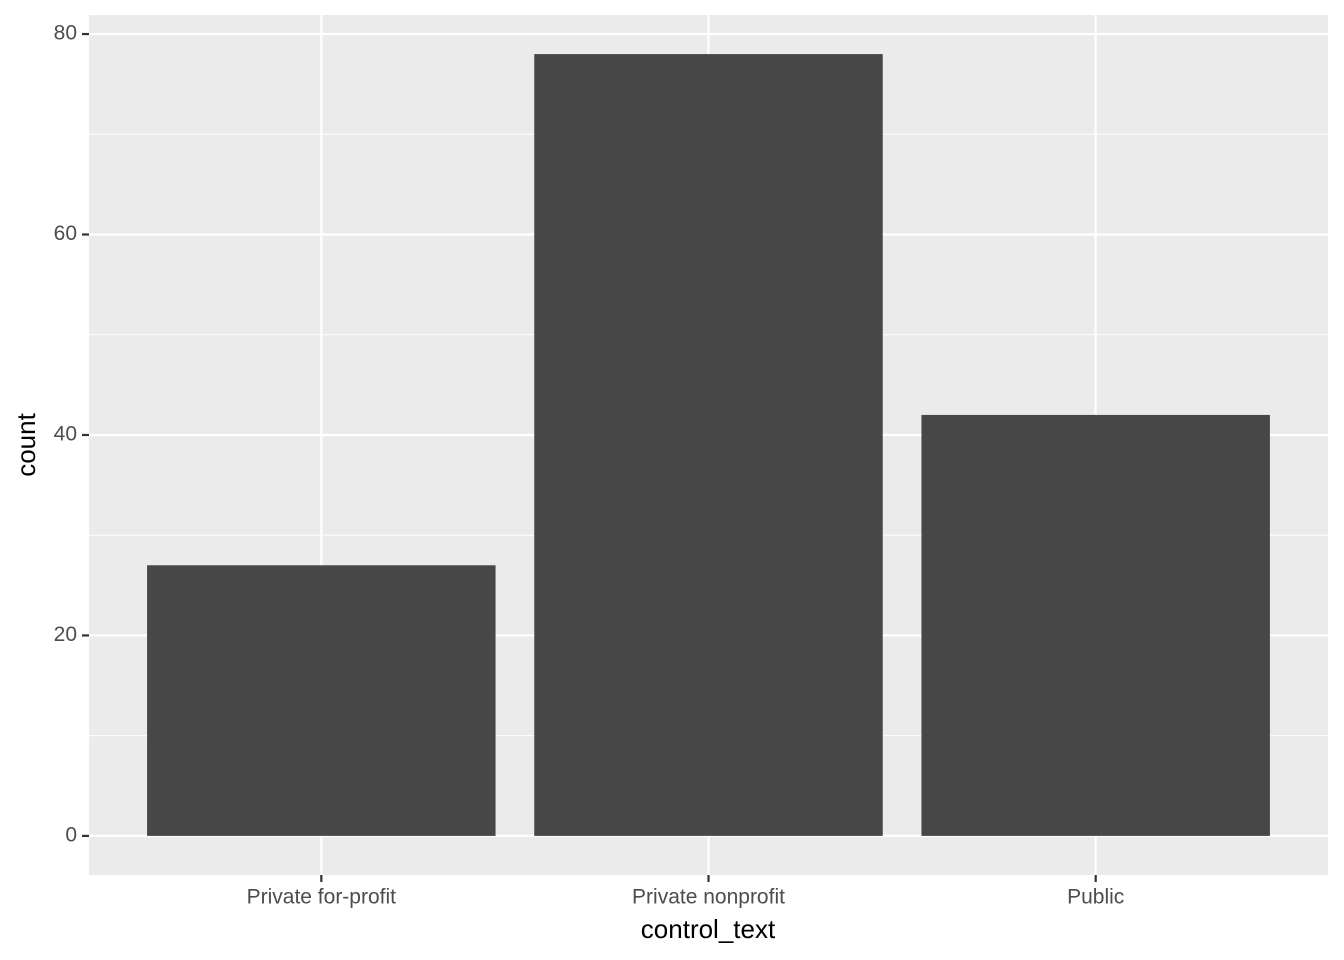 Image resolution: width=1344 pixels, height=960 pixels. Describe the element at coordinates (322, 897) in the screenshot. I see `x-tick-label: Private for-profit` at that location.